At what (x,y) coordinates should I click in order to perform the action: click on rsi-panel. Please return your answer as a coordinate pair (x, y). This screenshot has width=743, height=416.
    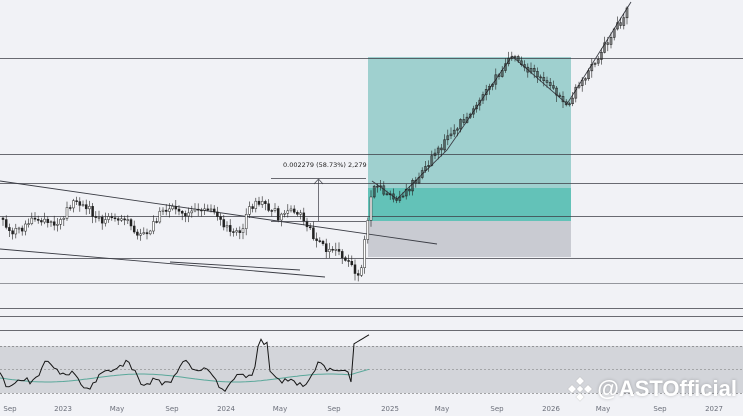
    Looking at the image, I should click on (371, 364).